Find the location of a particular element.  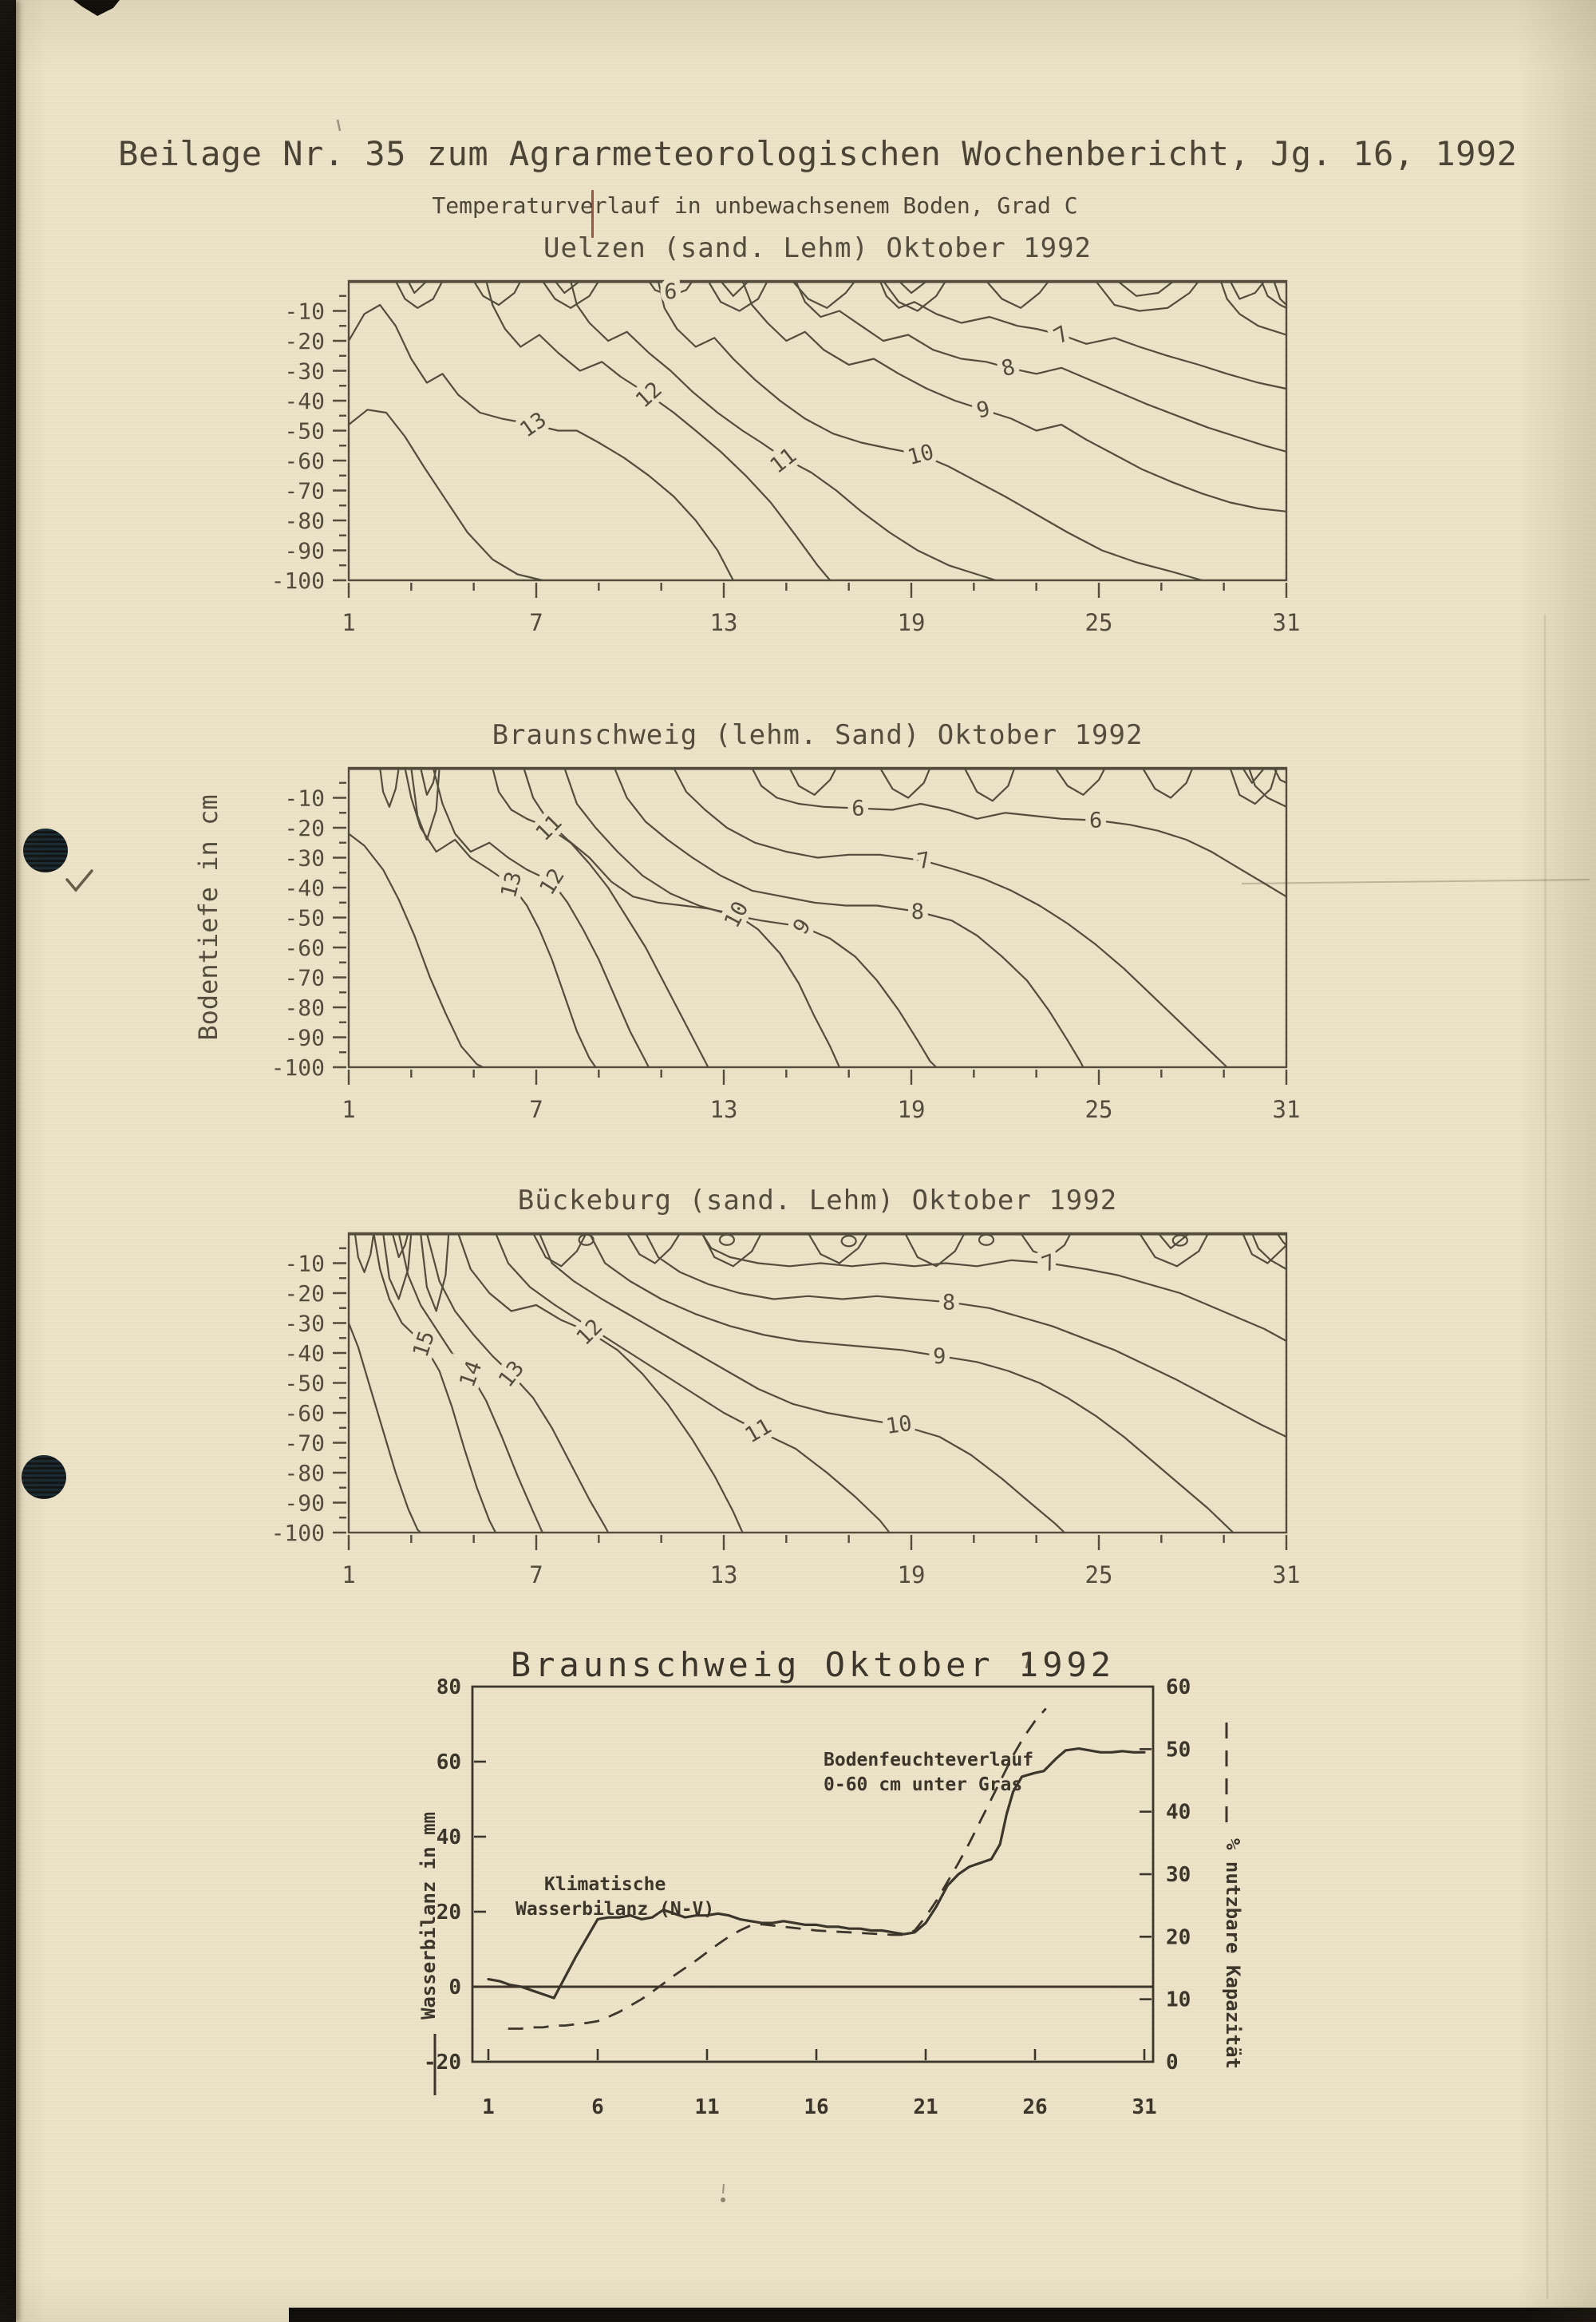

punch-hole-top is located at coordinates (45, 850).